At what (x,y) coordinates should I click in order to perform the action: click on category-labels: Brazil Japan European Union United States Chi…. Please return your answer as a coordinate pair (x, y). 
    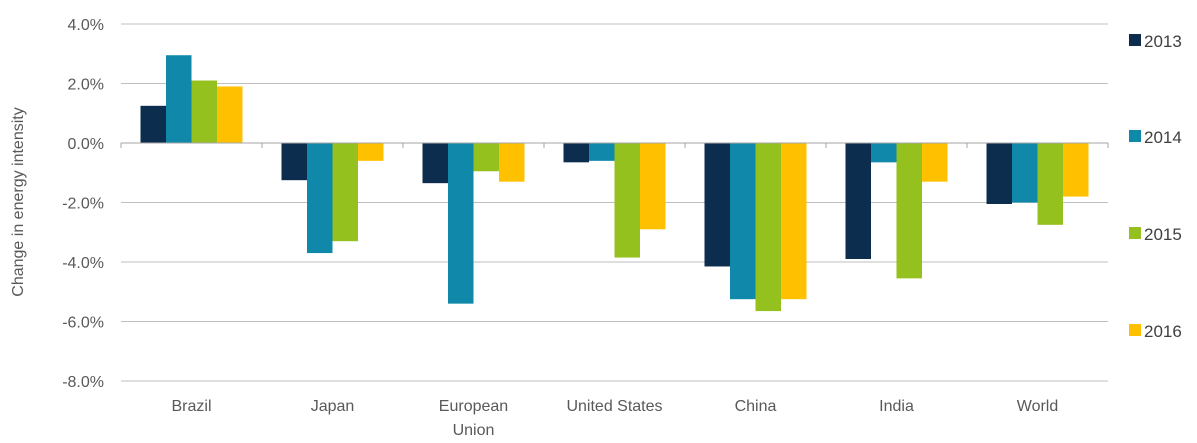
    Looking at the image, I should click on (614, 418).